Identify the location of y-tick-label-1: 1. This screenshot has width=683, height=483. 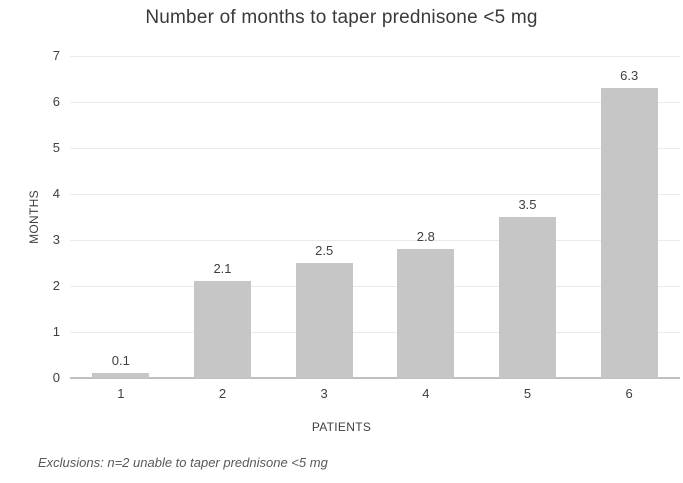
(56, 331).